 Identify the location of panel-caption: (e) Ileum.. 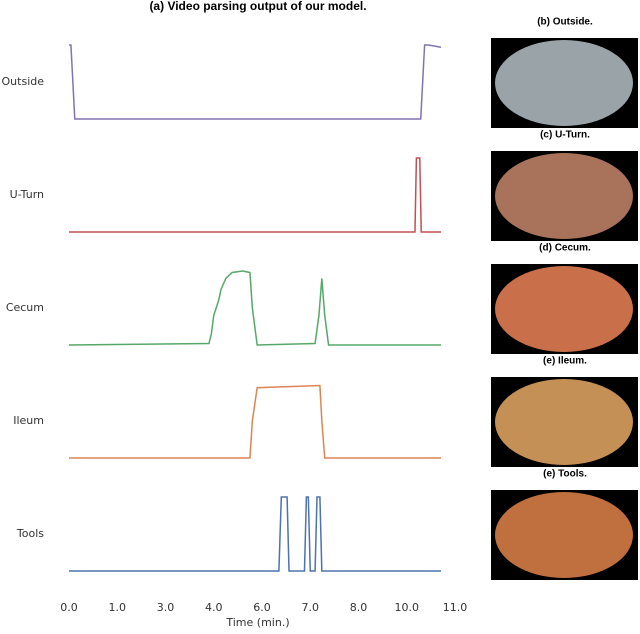
(565, 361).